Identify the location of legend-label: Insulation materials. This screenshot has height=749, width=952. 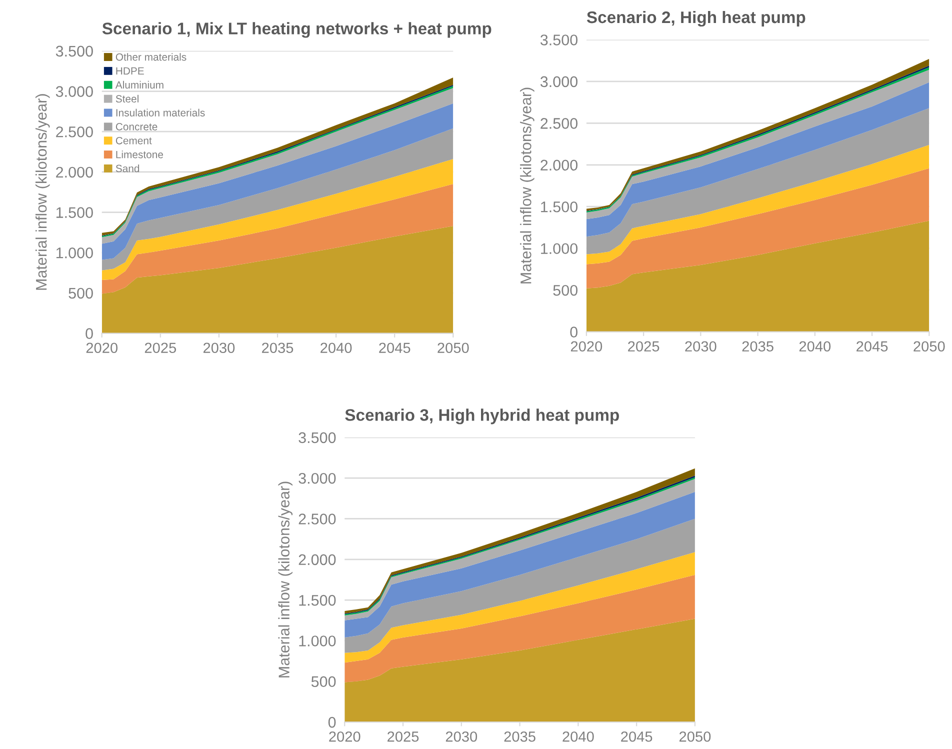
(160, 112).